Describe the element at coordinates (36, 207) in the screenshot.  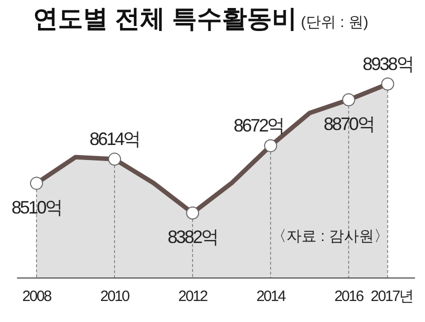
I see `data-label: 8510억` at that location.